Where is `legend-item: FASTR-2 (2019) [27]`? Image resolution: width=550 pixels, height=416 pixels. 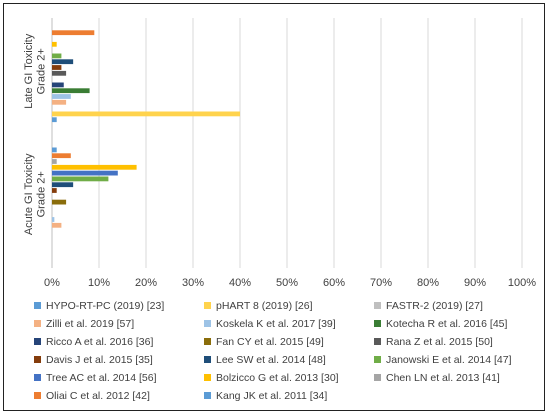 legend-item: FASTR-2 (2019) [27] is located at coordinates (459, 305).